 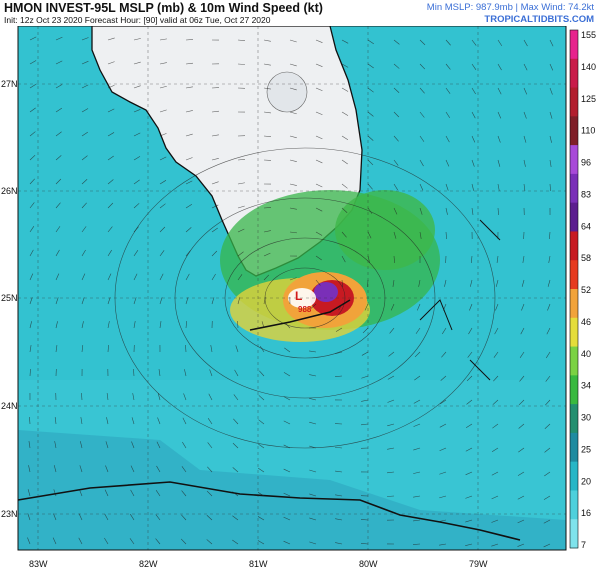 What do you see at coordinates (586, 449) in the screenshot?
I see `colorbar-tick-label: 25` at bounding box center [586, 449].